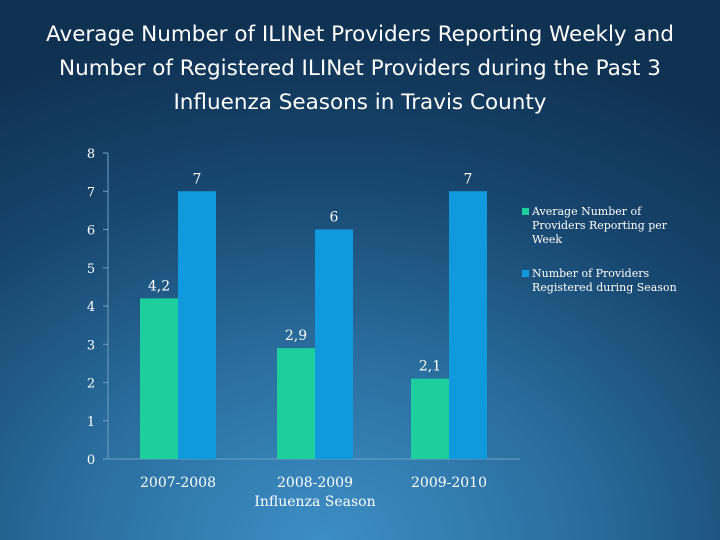 This screenshot has height=540, width=720. What do you see at coordinates (91, 269) in the screenshot?
I see `y-tick-label: 5` at bounding box center [91, 269].